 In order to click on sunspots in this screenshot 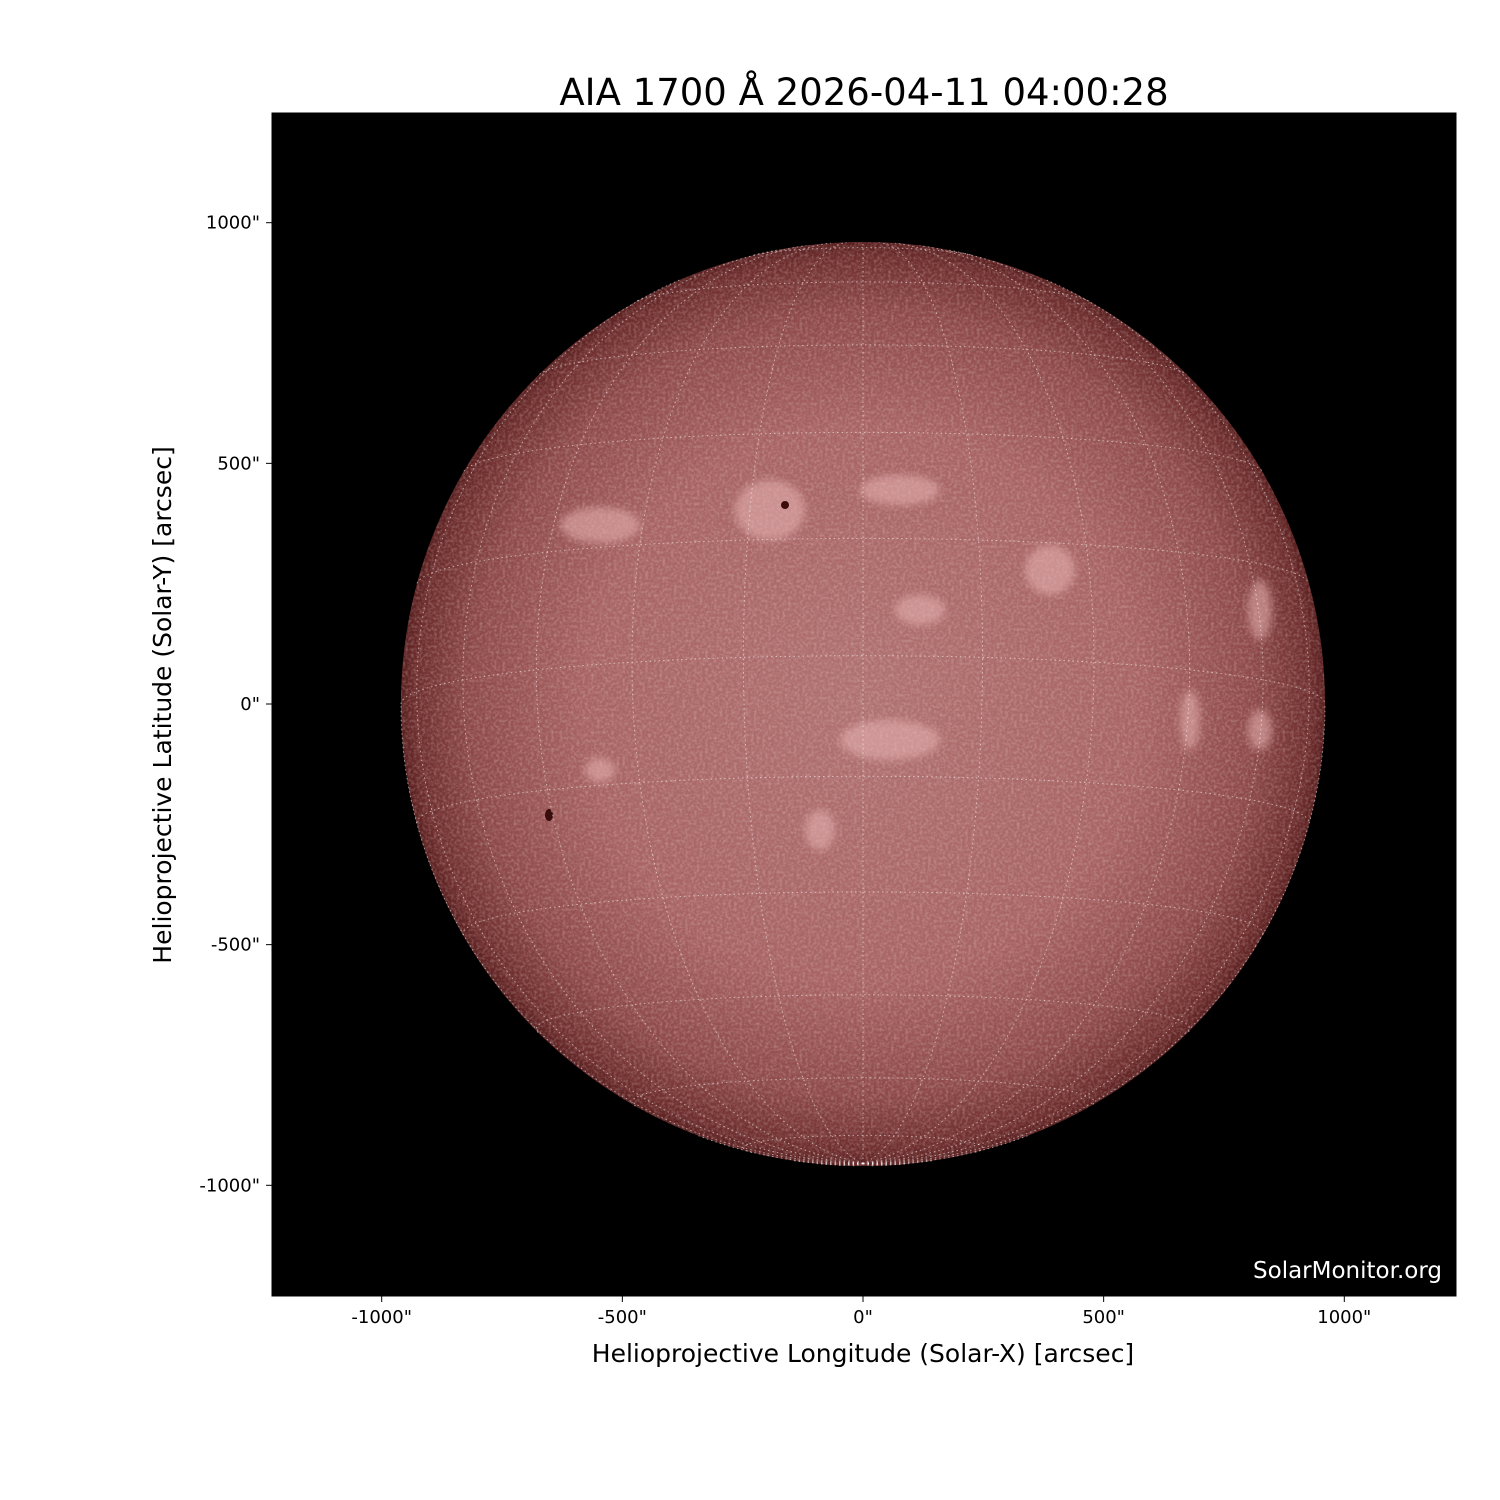, I will do `click(667, 661)`.